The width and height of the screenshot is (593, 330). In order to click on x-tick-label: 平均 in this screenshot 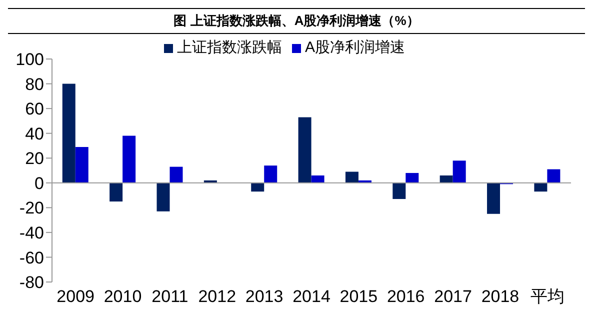, I will do `click(547, 296)`.